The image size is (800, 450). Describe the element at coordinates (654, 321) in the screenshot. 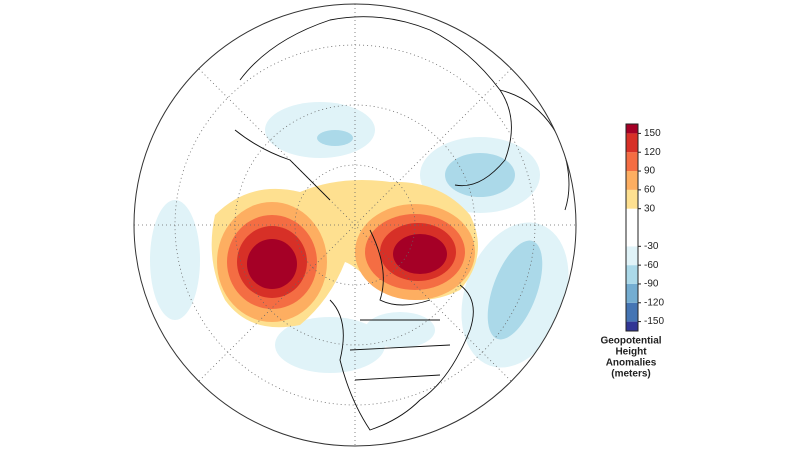

I see `colorbar-tick-label: -150` at that location.